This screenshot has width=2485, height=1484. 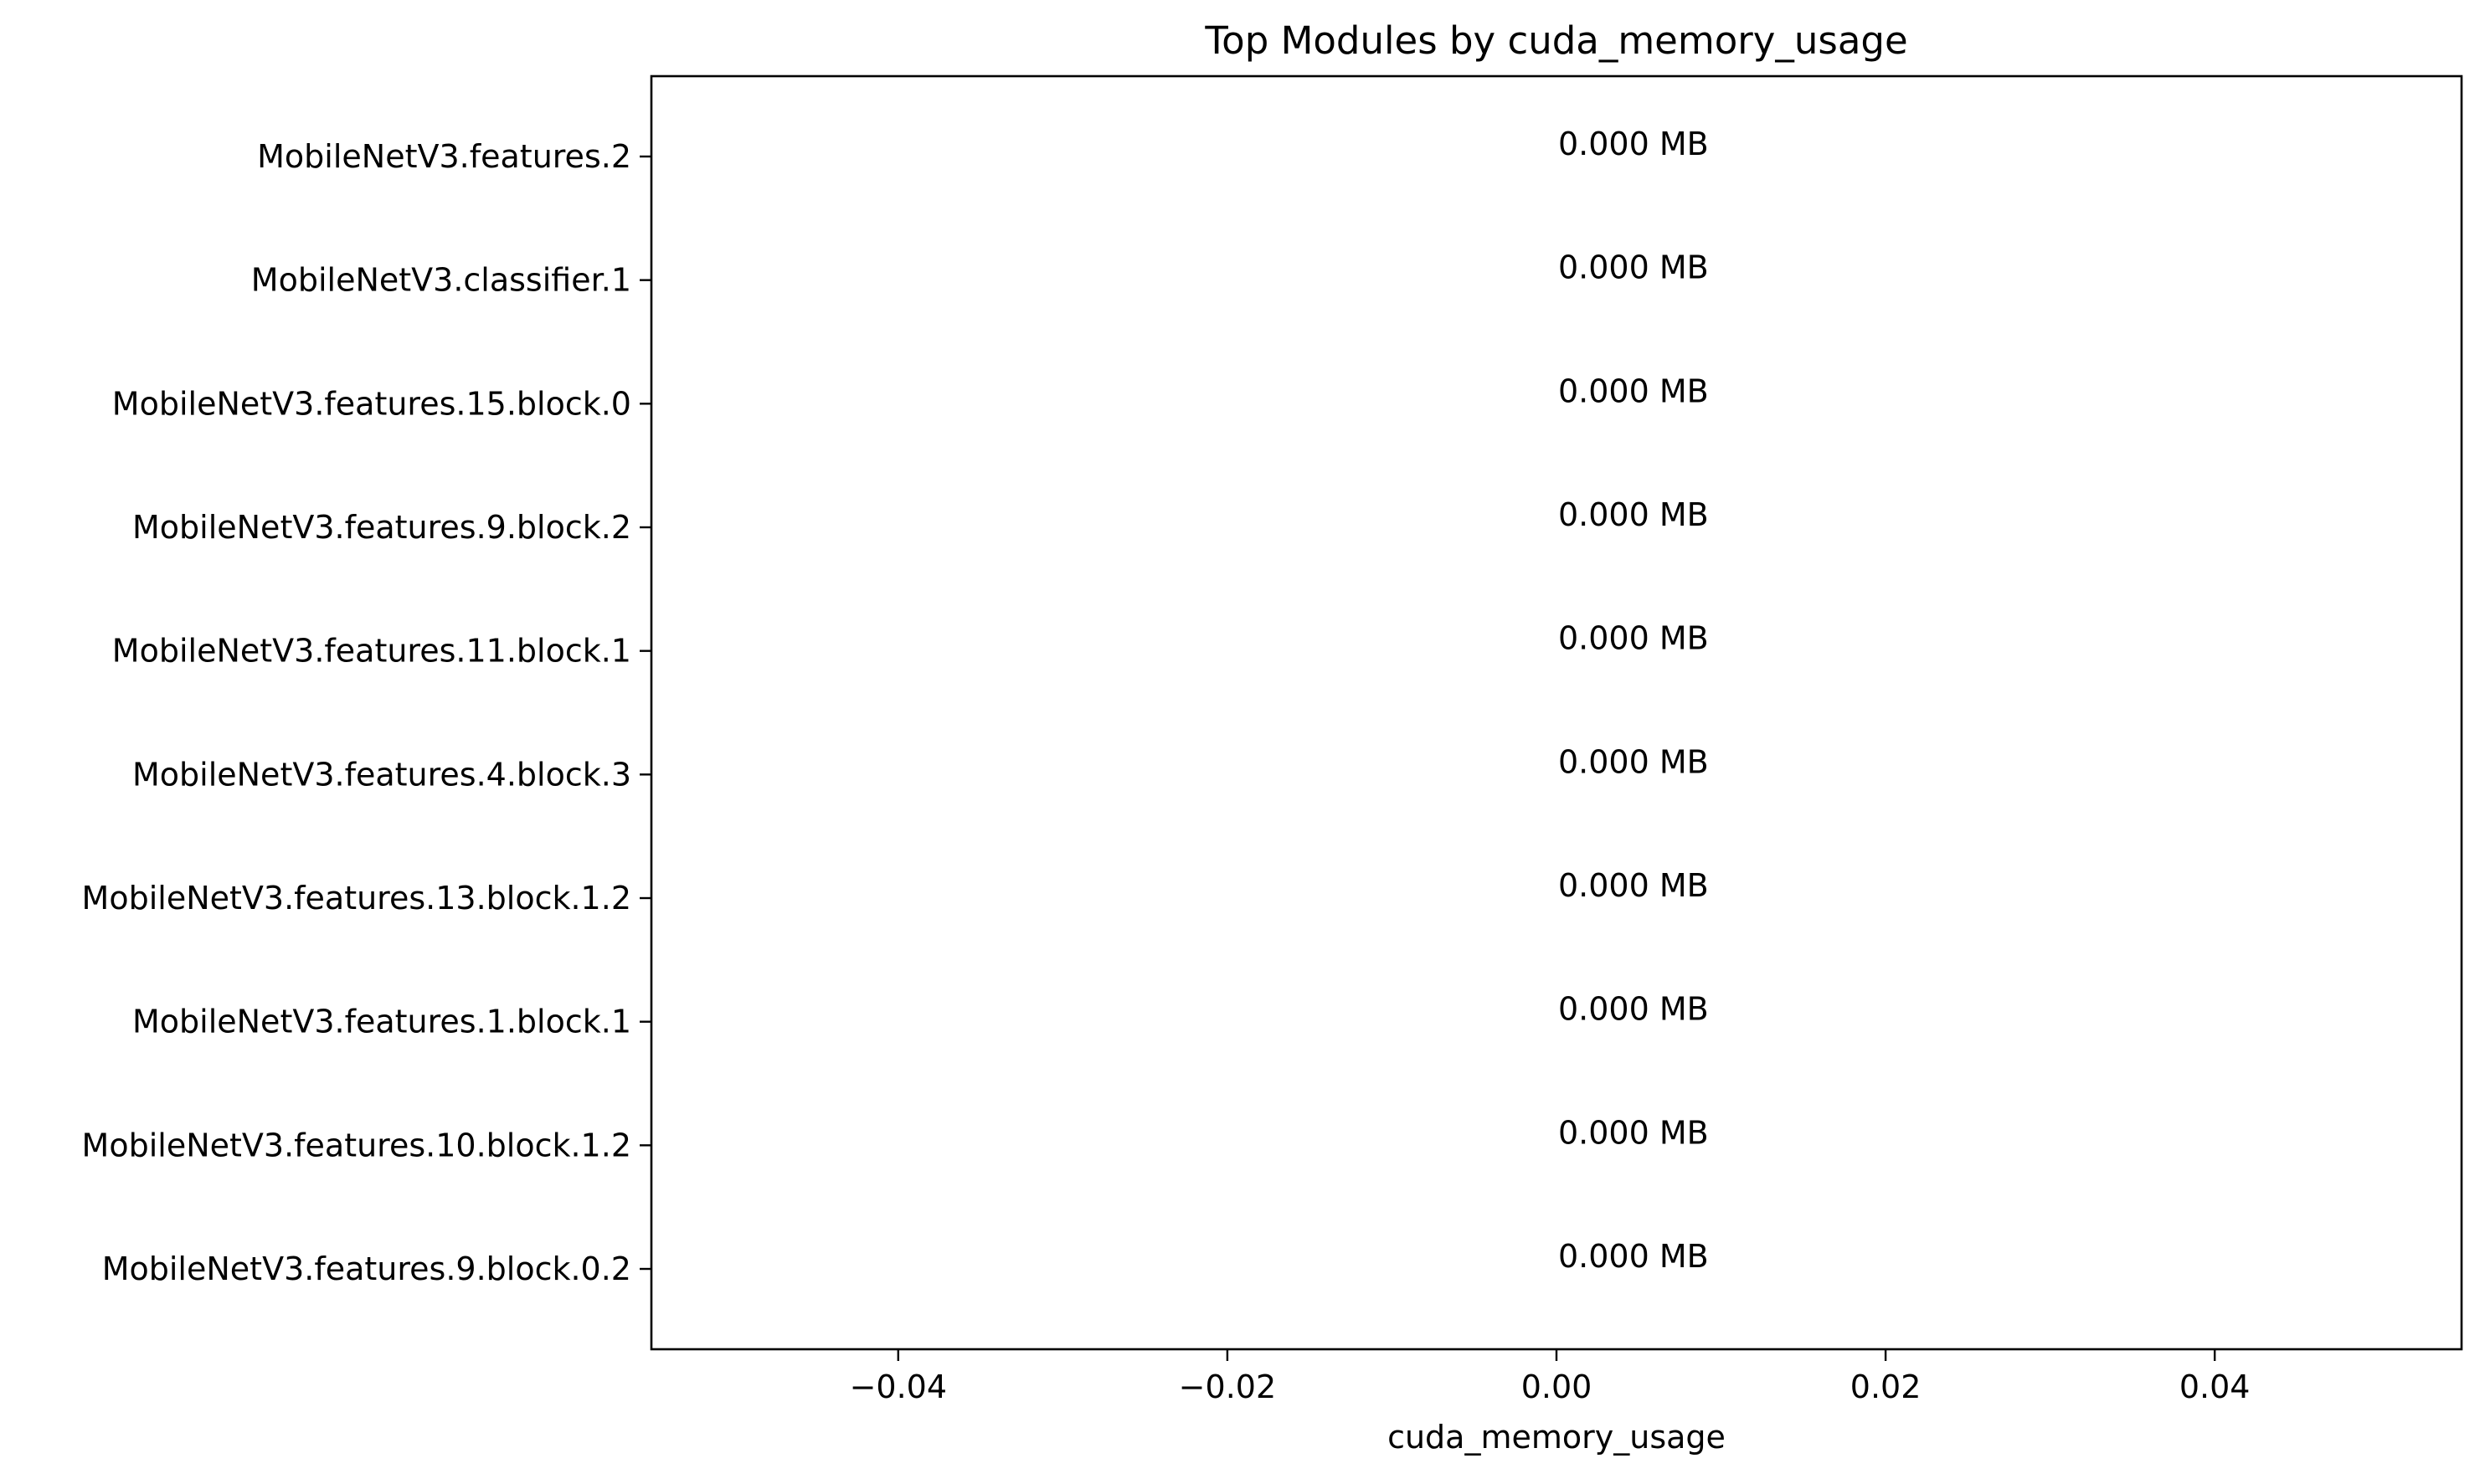 What do you see at coordinates (371, 403) in the screenshot?
I see `y-tick-label: MobileNetV3.features.15.block.0` at bounding box center [371, 403].